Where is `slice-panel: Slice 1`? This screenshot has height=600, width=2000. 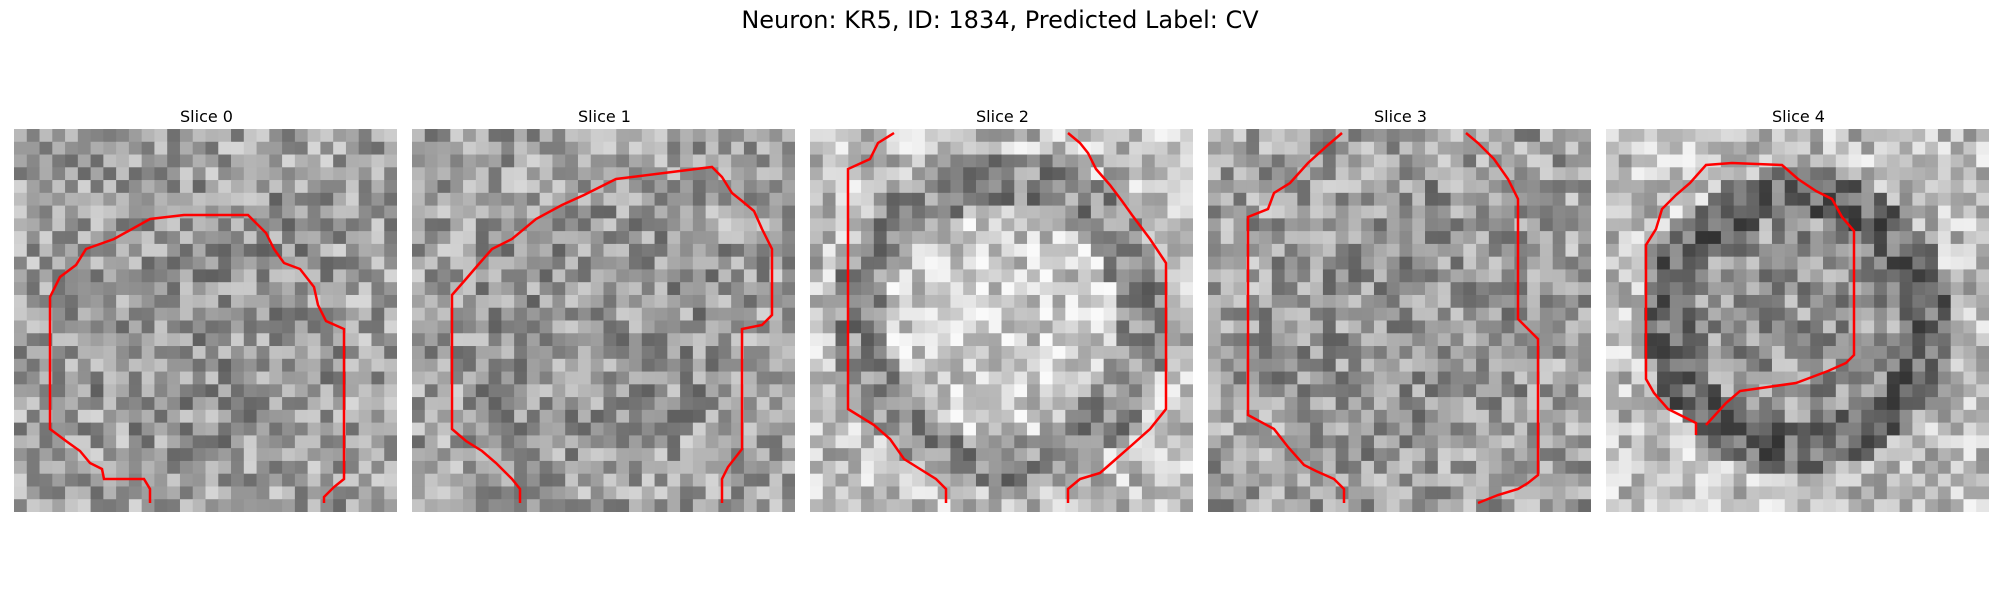 slice-panel: Slice 1 is located at coordinates (604, 308).